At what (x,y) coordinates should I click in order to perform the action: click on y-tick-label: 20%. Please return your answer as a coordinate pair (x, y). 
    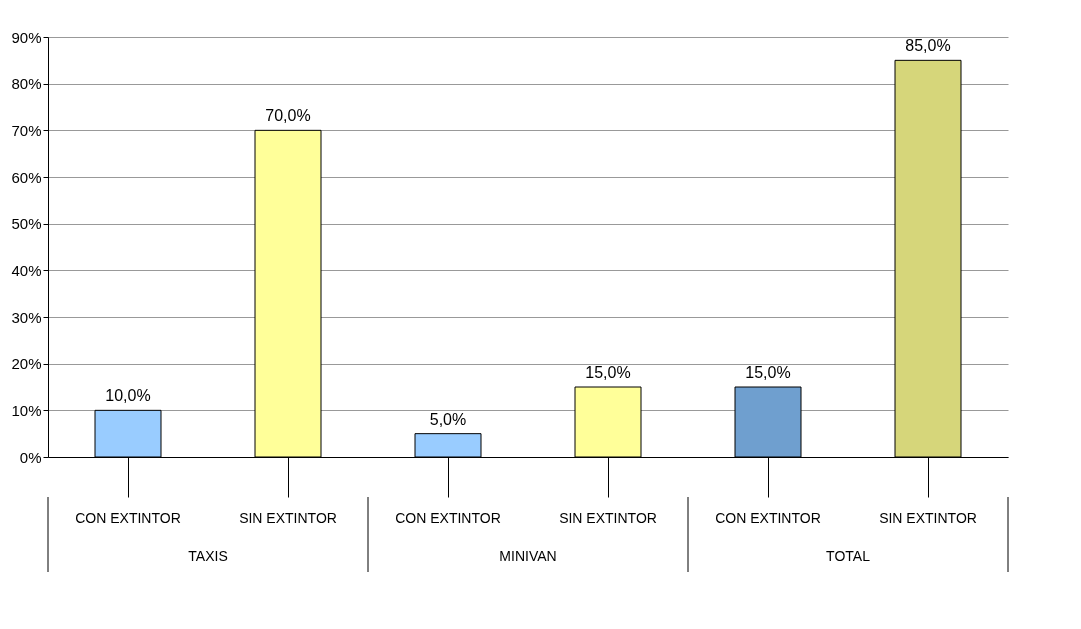
    Looking at the image, I should click on (26, 364).